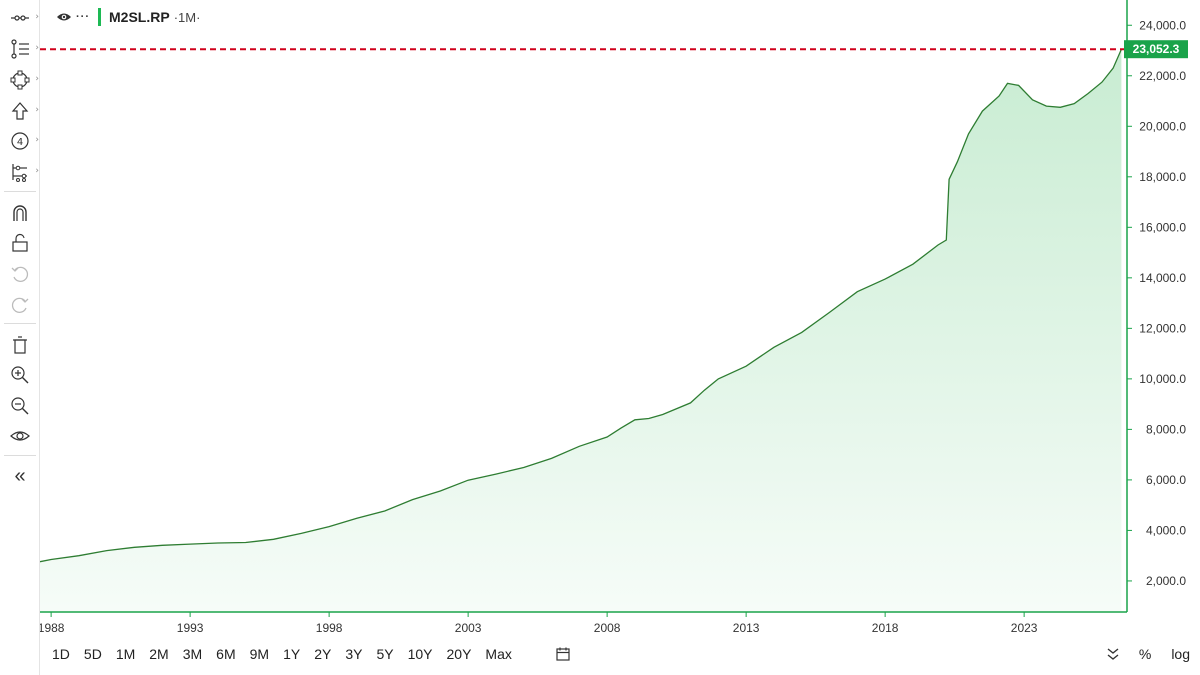 The image size is (1200, 675). What do you see at coordinates (329, 628) in the screenshot?
I see `x-tick-label: 1998` at bounding box center [329, 628].